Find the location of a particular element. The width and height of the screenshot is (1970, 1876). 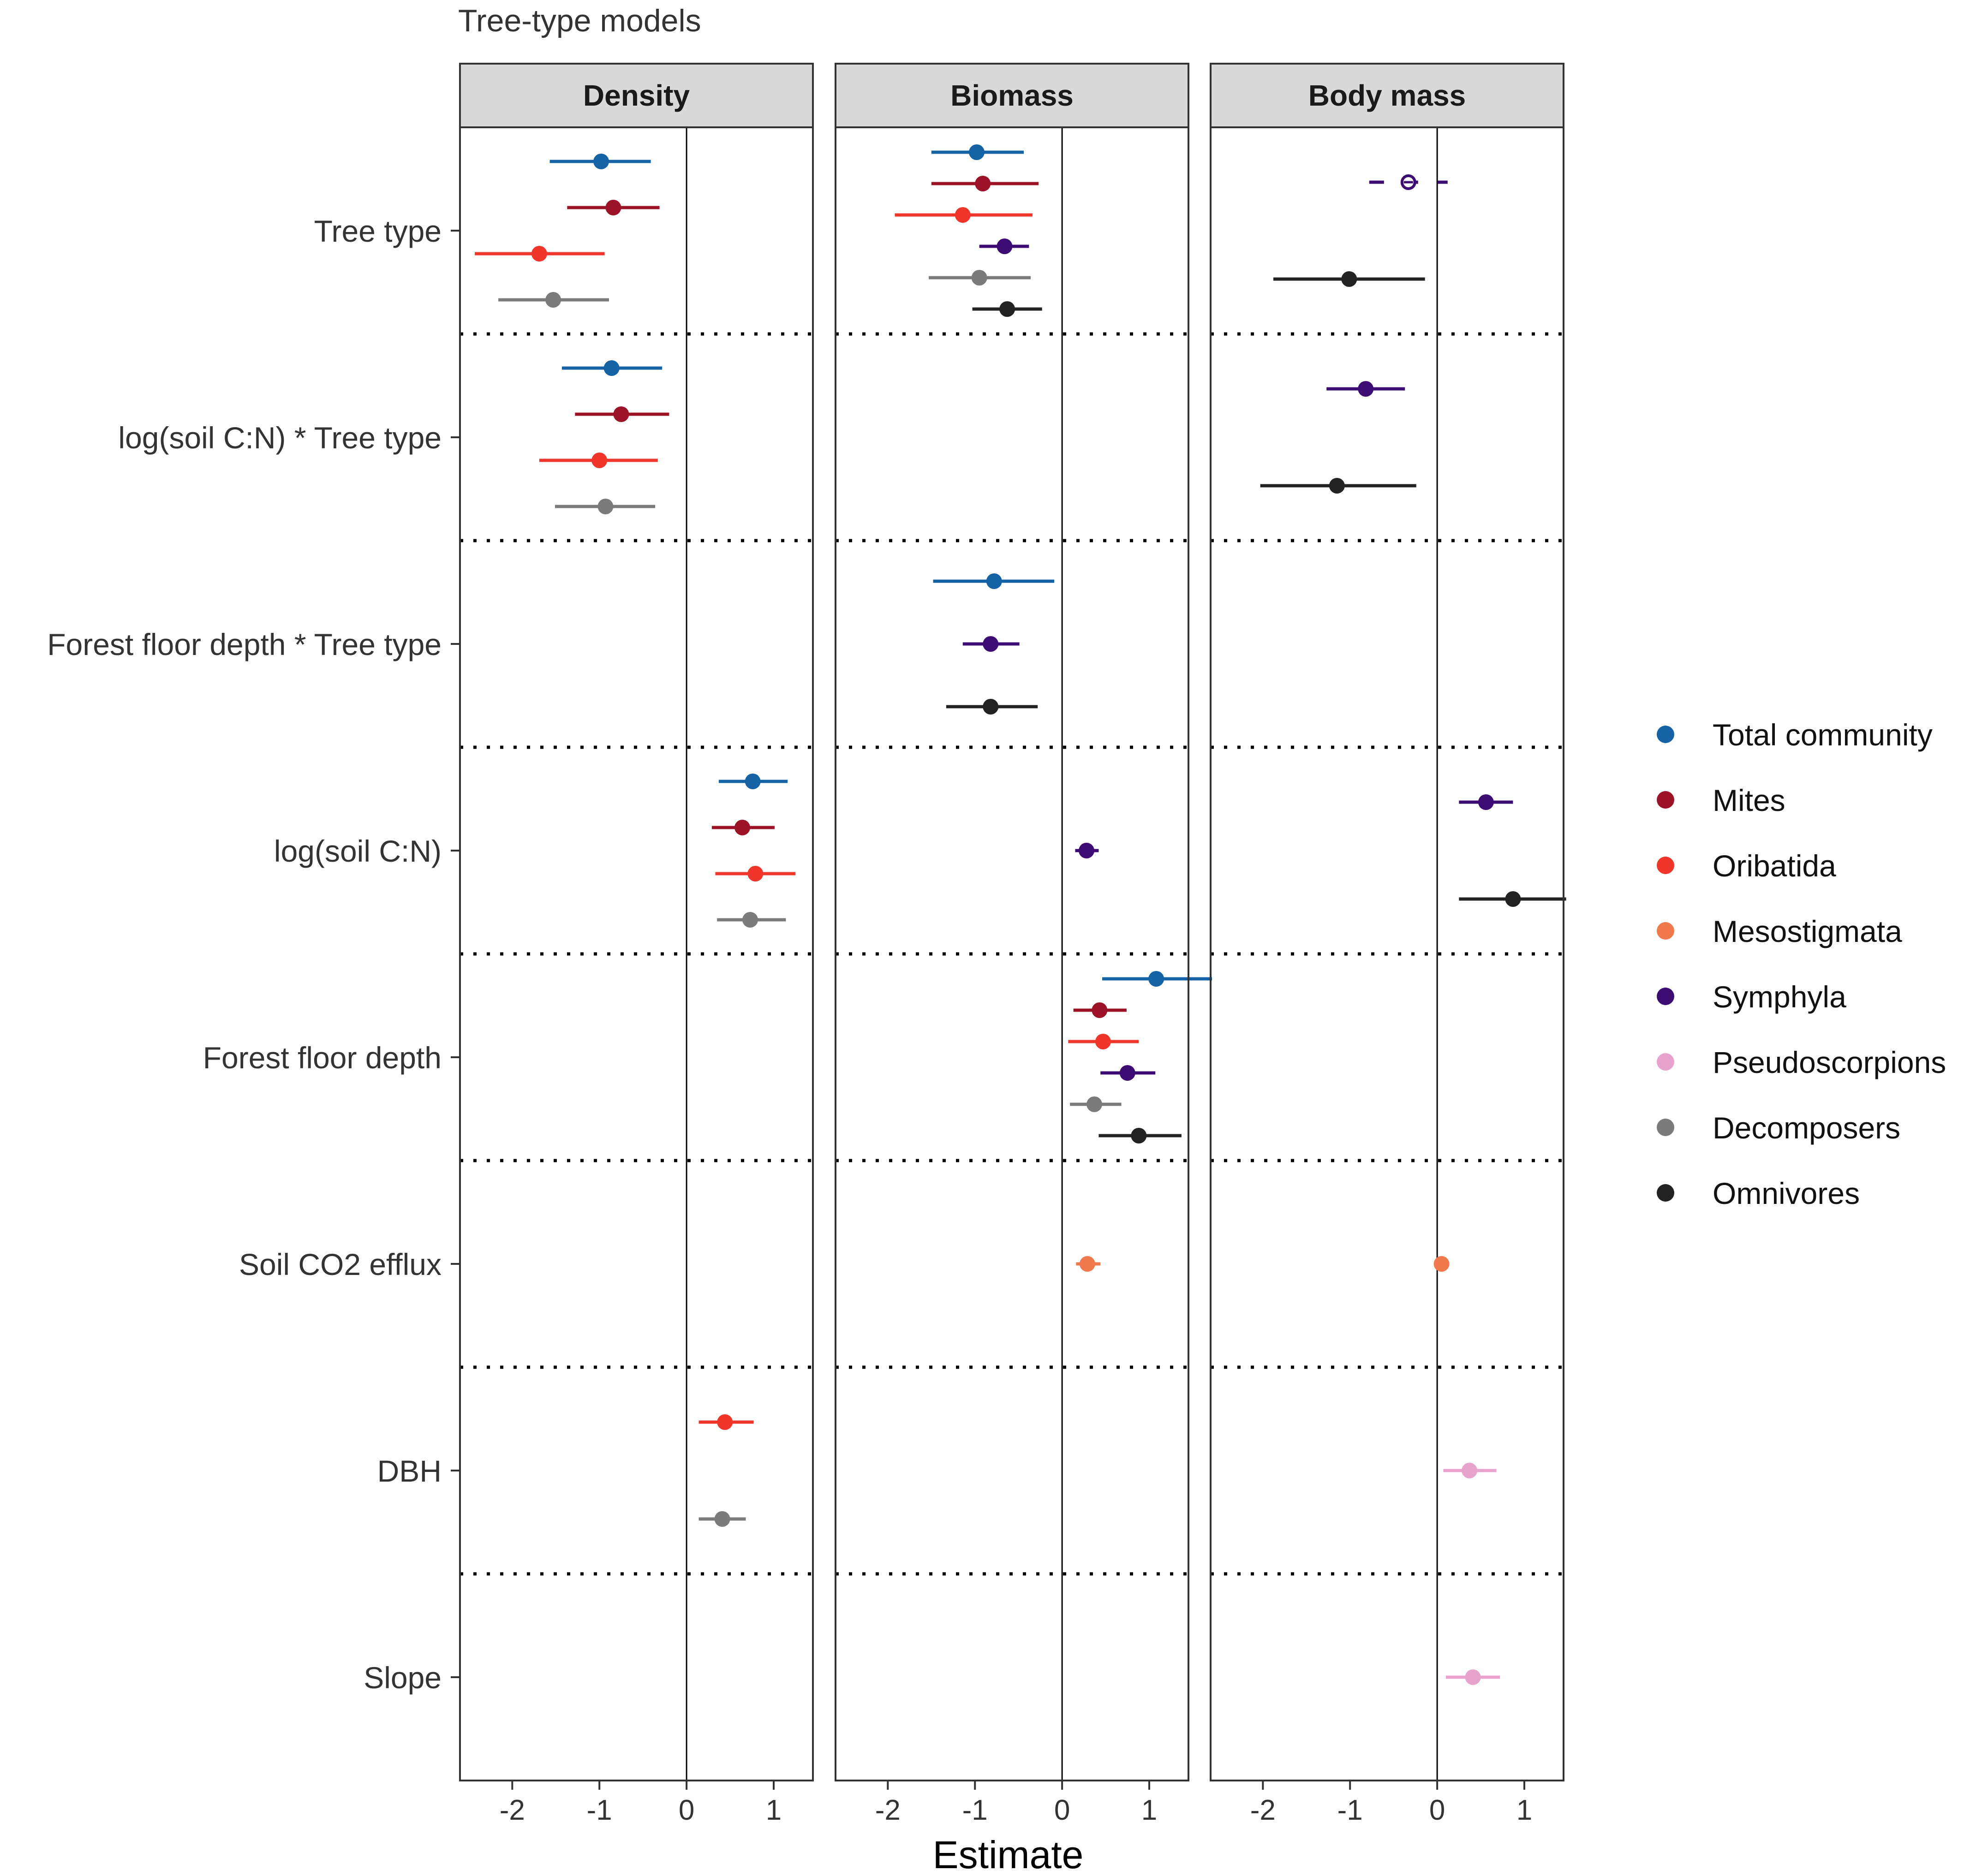

legend-label: Omnivores is located at coordinates (1787, 1193).